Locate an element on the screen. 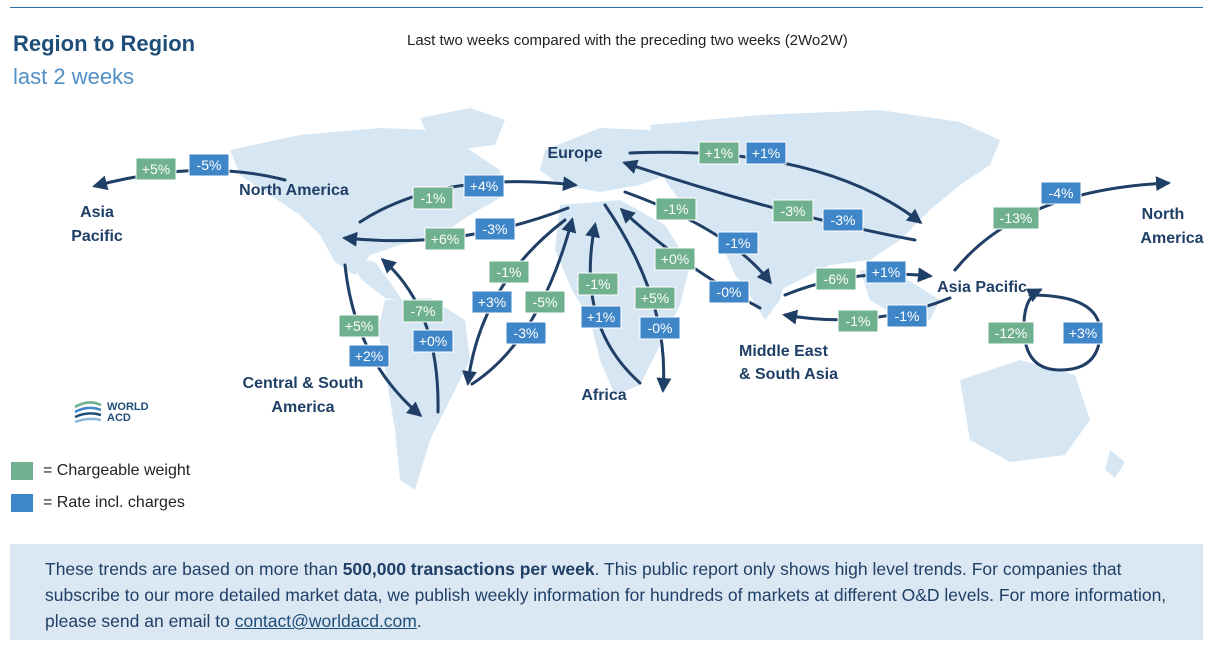 This screenshot has height=656, width=1223. badge-eu-na-w: +6% is located at coordinates (445, 239).